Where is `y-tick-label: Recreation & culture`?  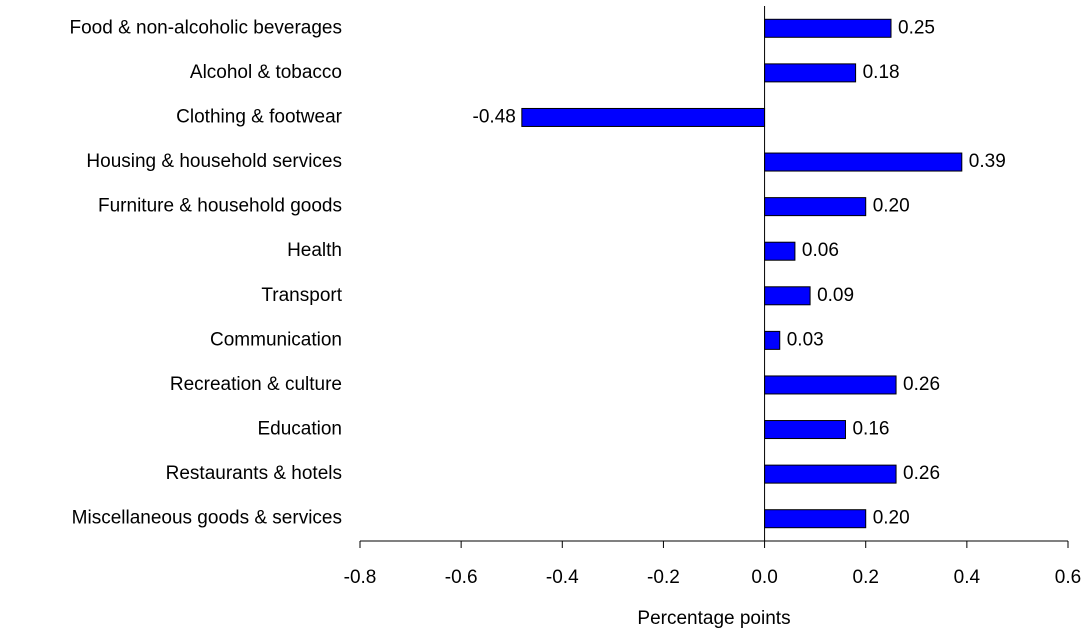 y-tick-label: Recreation & culture is located at coordinates (256, 384).